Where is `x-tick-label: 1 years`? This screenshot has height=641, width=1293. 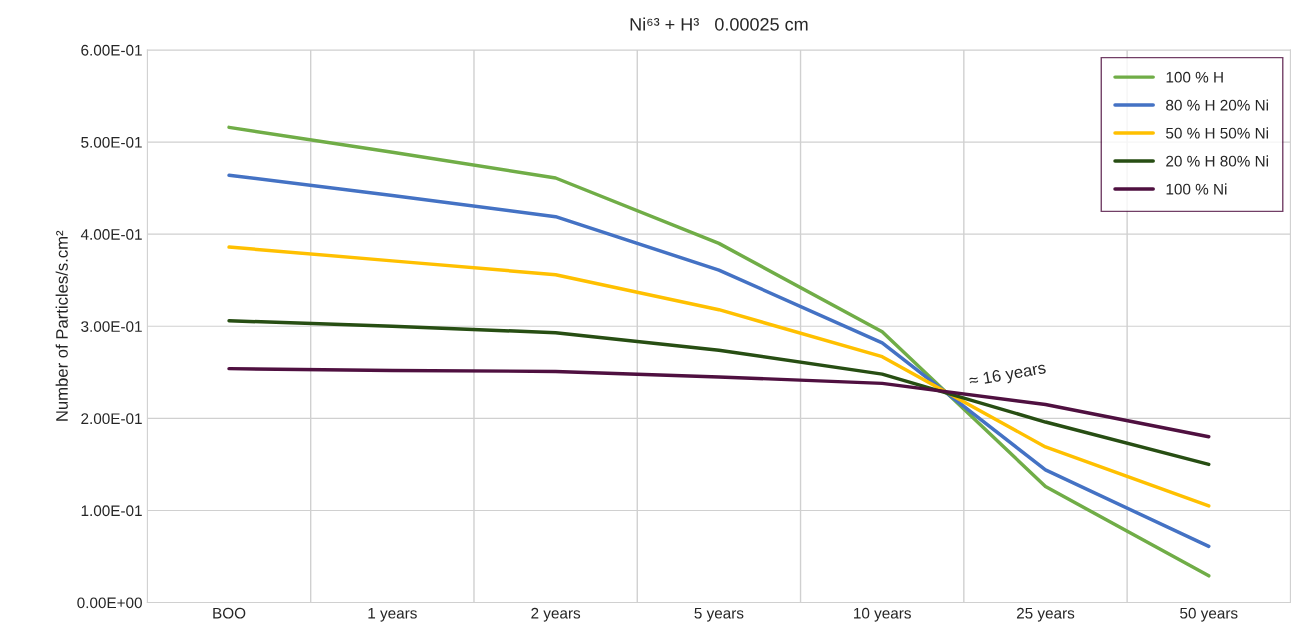 x-tick-label: 1 years is located at coordinates (392, 614).